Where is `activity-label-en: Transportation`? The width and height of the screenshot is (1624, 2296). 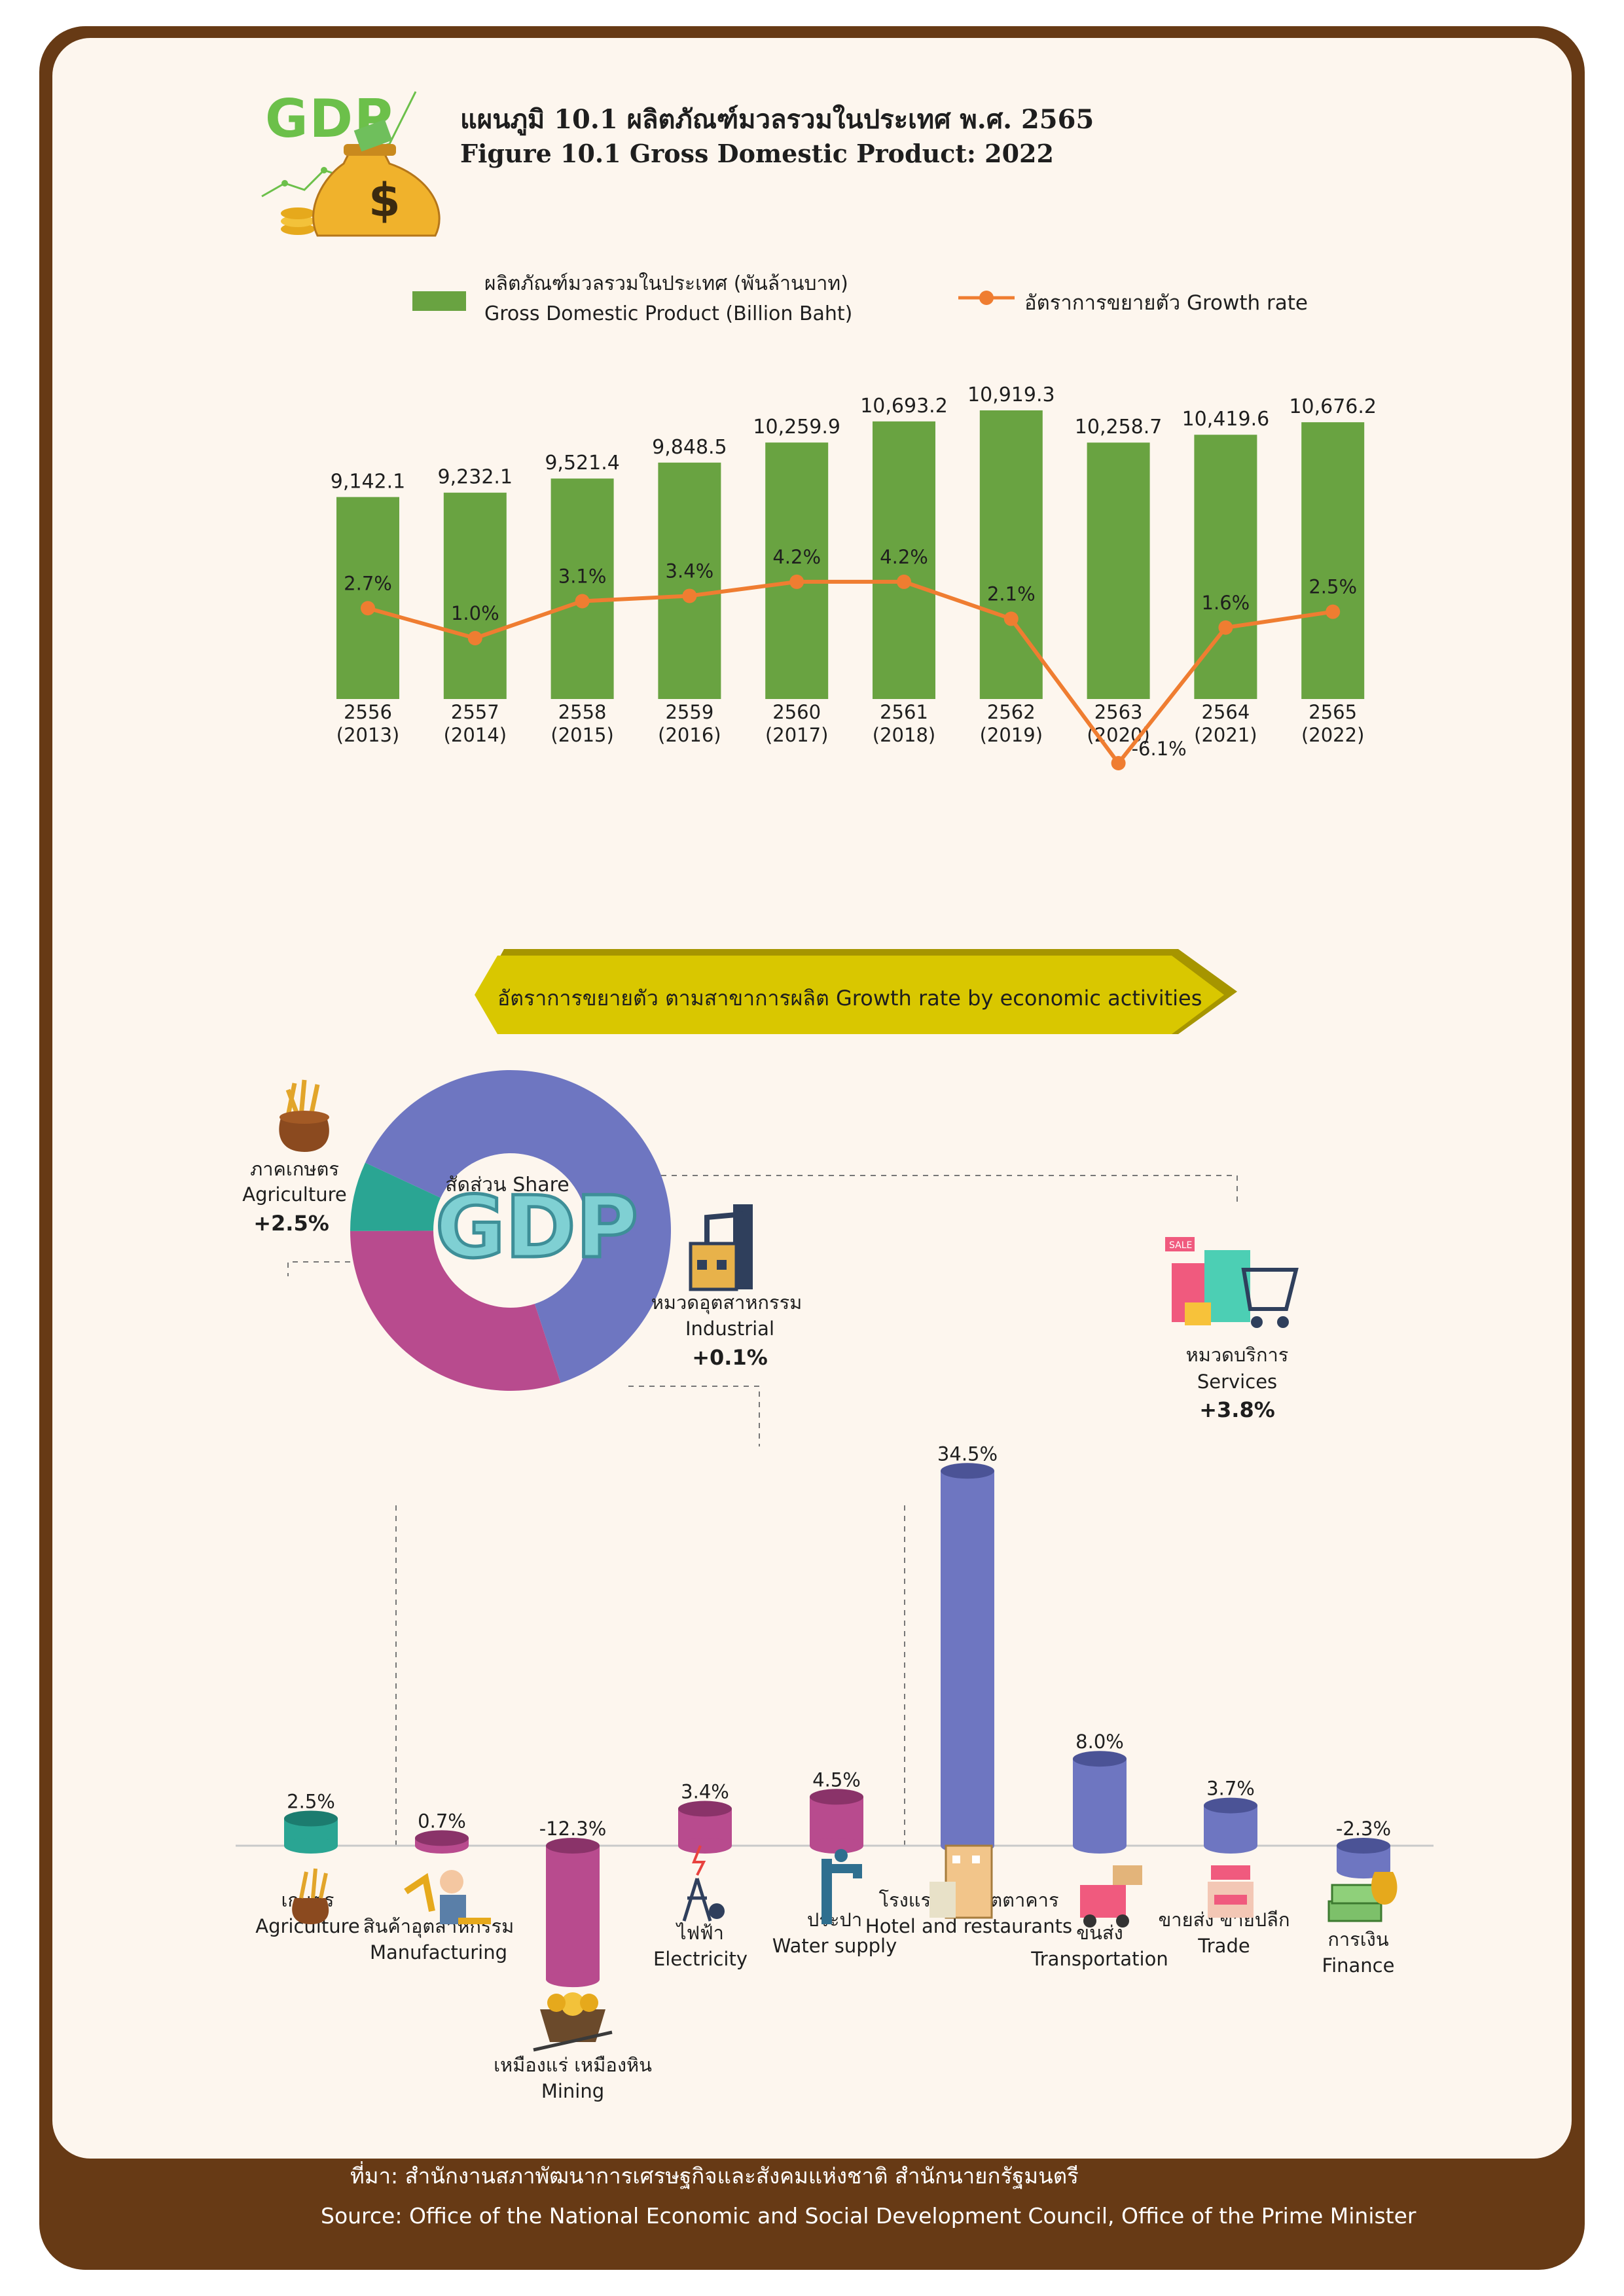
activity-label-en: Transportation is located at coordinates (1099, 1959).